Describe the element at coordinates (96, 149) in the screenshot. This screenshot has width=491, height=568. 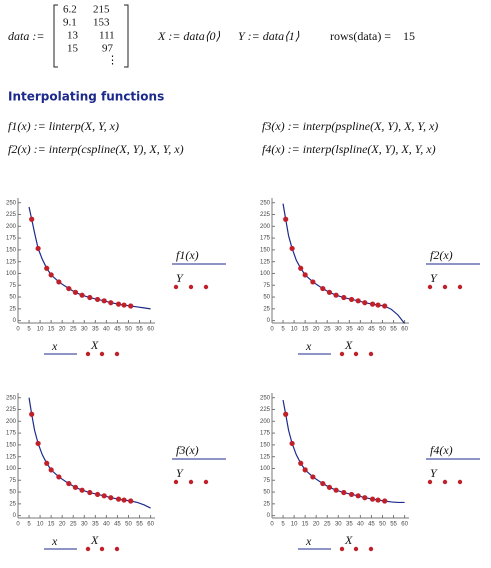
I see `definition: f2(x) := interp(cspline(X, Y), X, Y, x)` at that location.